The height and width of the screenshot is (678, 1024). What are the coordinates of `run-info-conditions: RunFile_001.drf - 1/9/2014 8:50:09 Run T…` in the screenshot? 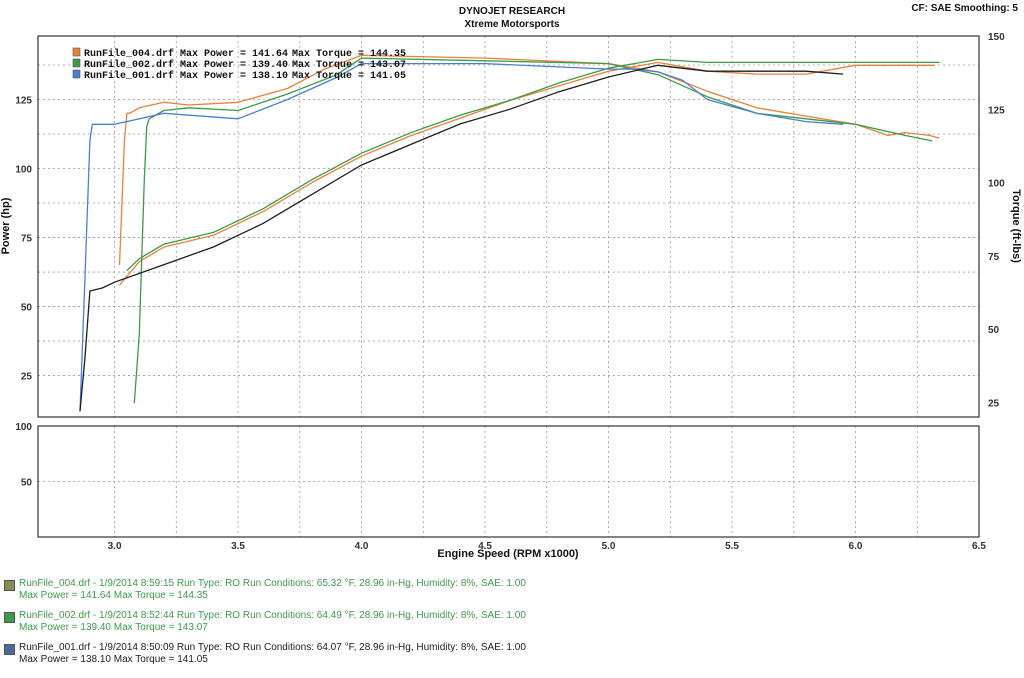 It's located at (272, 647).